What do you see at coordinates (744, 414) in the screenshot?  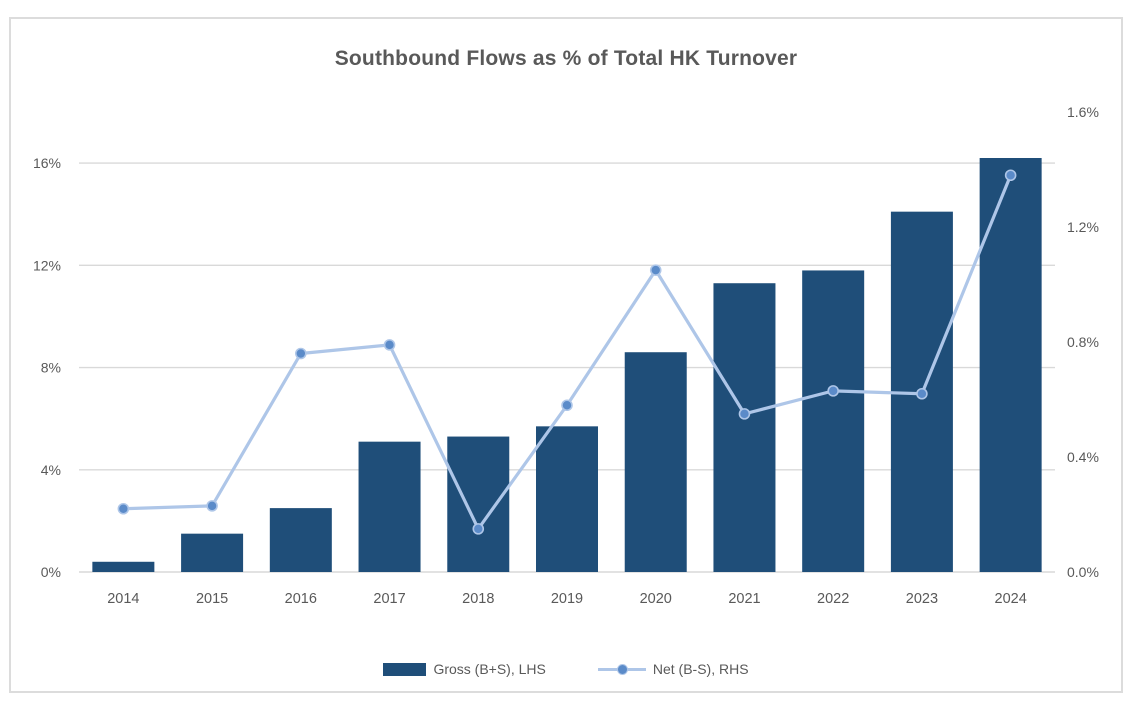 I see `marker-2021` at bounding box center [744, 414].